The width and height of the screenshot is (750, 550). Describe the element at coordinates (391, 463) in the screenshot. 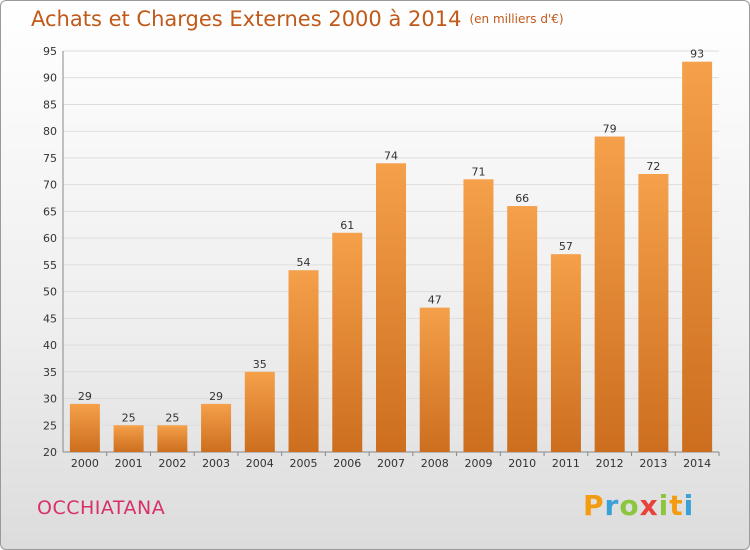

I see `x-tick-label-2007: 2007` at that location.